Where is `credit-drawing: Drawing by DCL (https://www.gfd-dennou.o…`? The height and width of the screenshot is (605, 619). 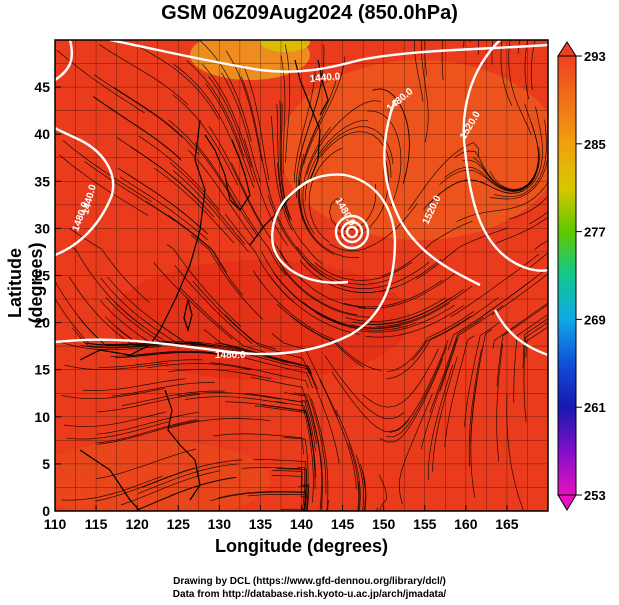
credit-drawing: Drawing by DCL (https://www.gfd-dennou.o… is located at coordinates (309, 581).